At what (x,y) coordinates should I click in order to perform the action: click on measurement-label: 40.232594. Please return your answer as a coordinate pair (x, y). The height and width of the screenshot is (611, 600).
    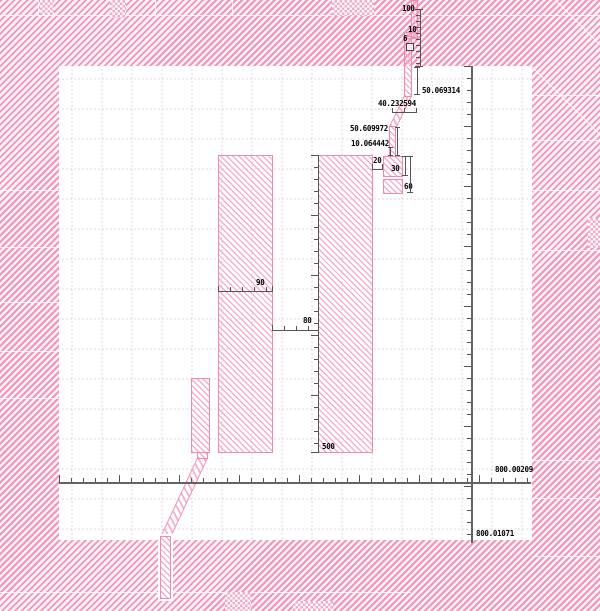
    Looking at the image, I should click on (397, 103).